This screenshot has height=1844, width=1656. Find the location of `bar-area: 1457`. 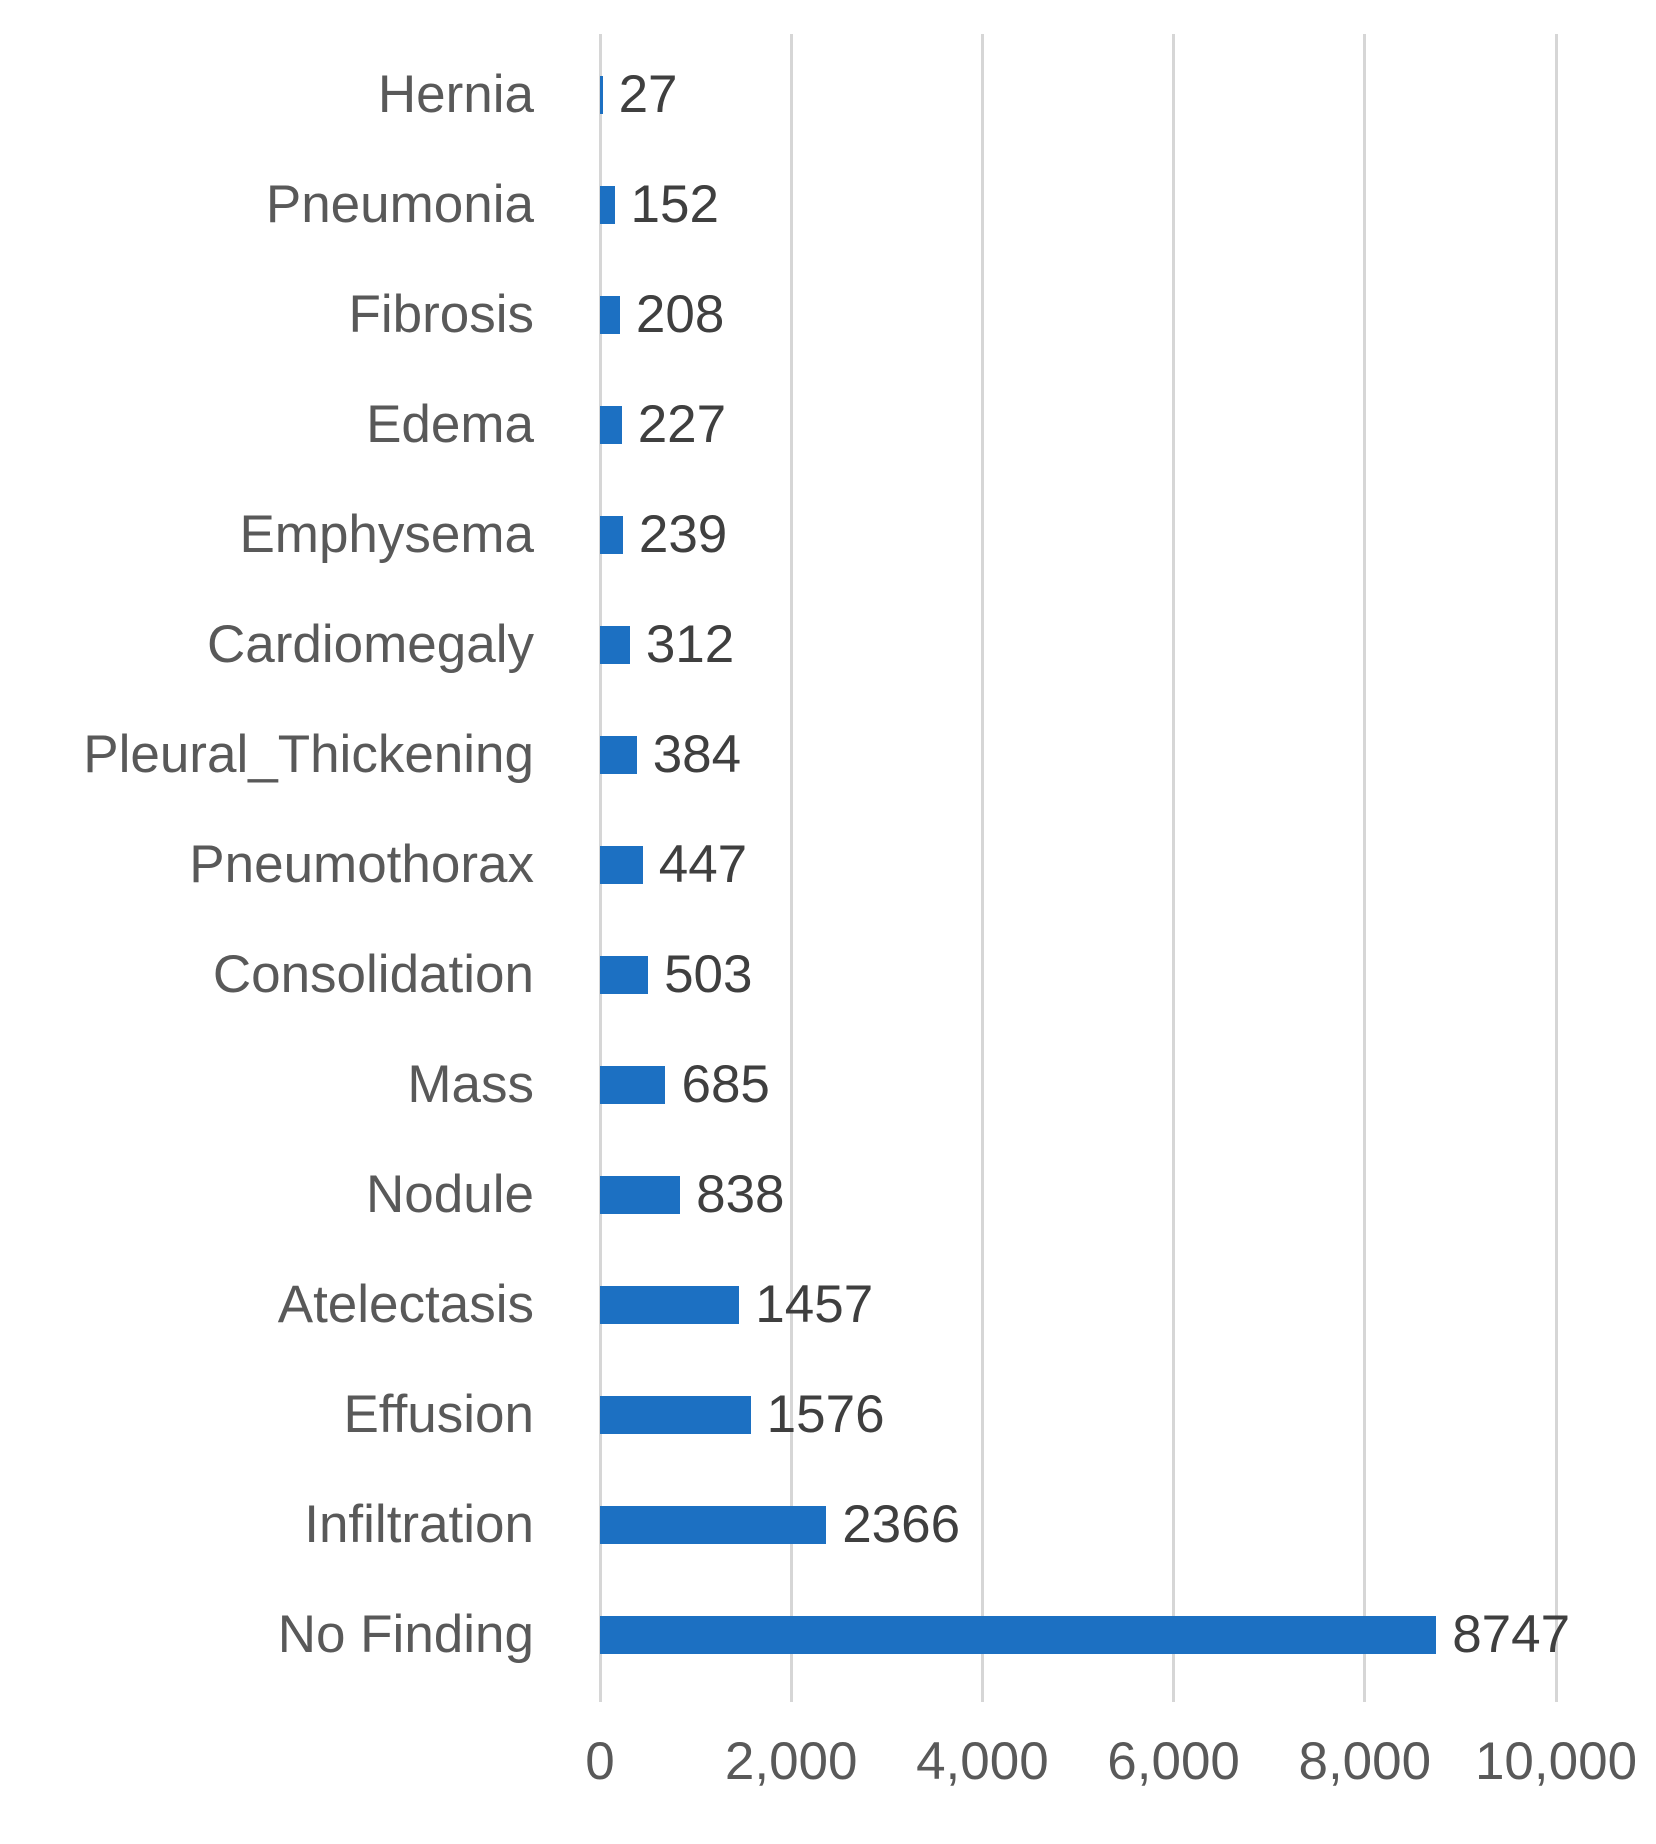

bar-area: 1457 is located at coordinates (1128, 1305).